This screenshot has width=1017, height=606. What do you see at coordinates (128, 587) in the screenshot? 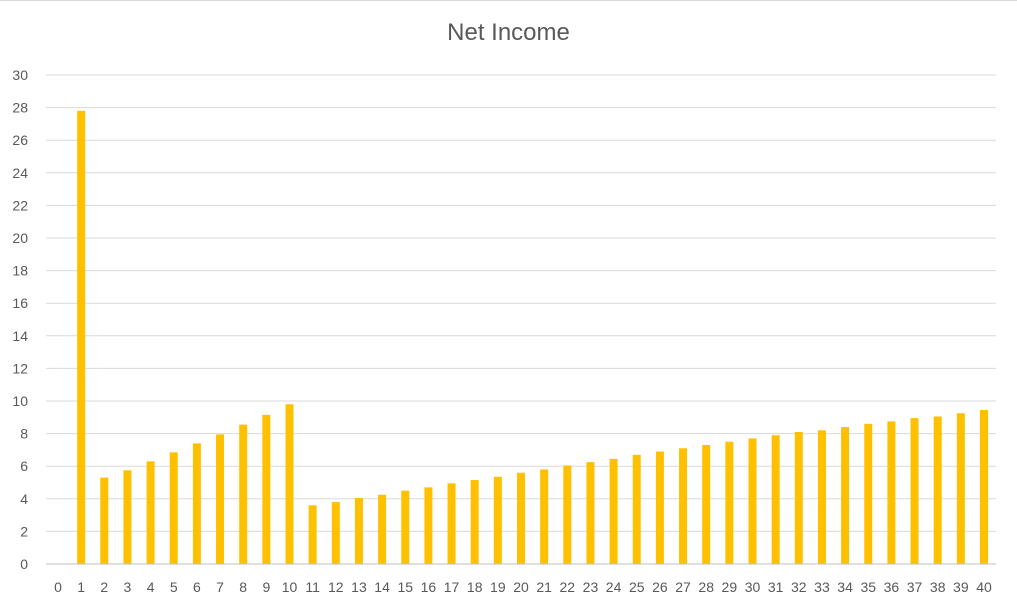
I see `x-tick-label: 3` at bounding box center [128, 587].